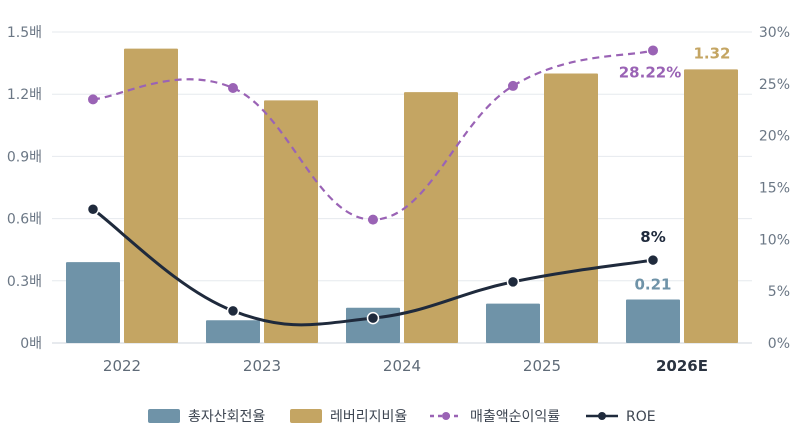 Image resolution: width=800 pixels, height=431 pixels. Describe the element at coordinates (542, 366) in the screenshot. I see `x-tick-label: 2025` at that location.